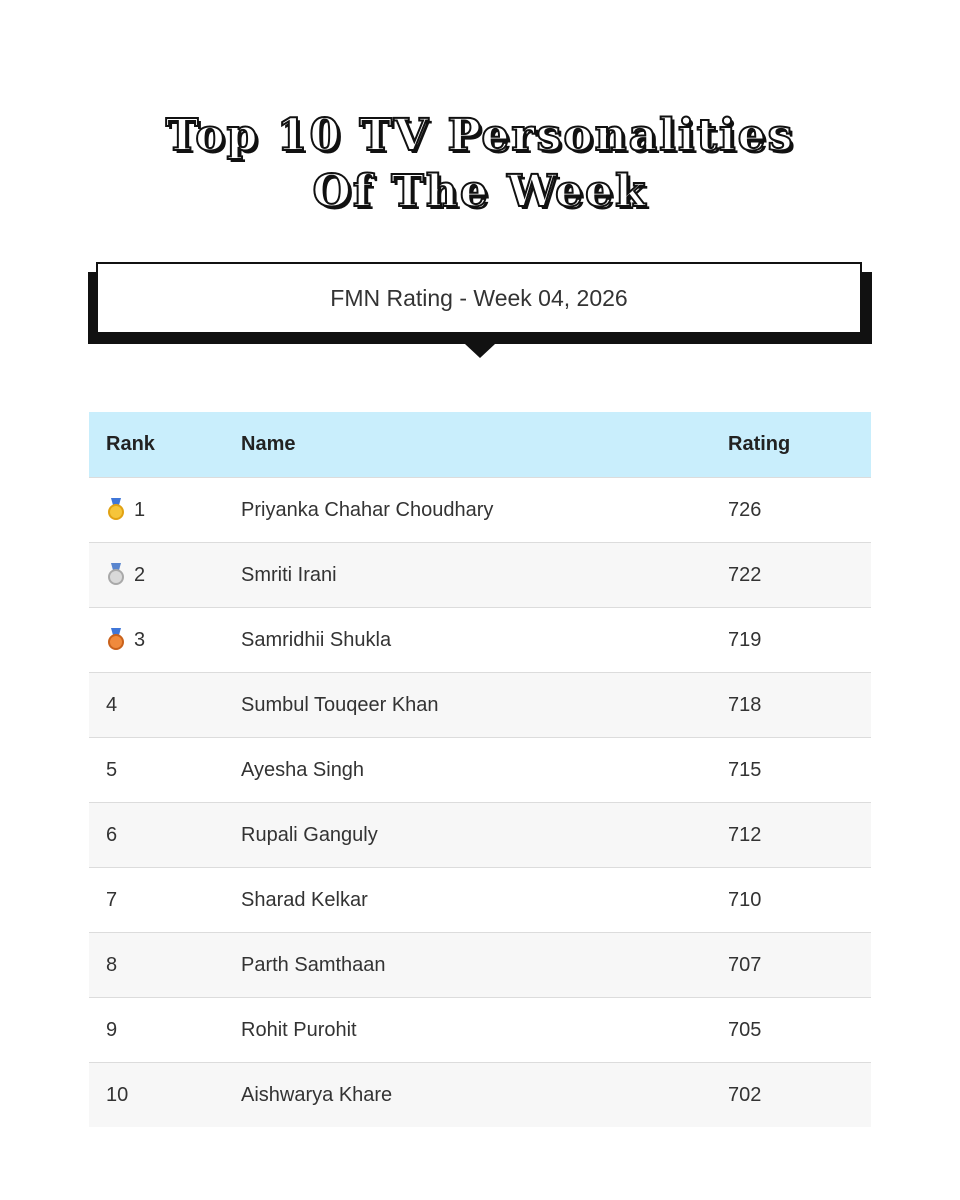 The height and width of the screenshot is (1200, 960). I want to click on table-row: 8 Parth Samthaan 707, so click(480, 965).